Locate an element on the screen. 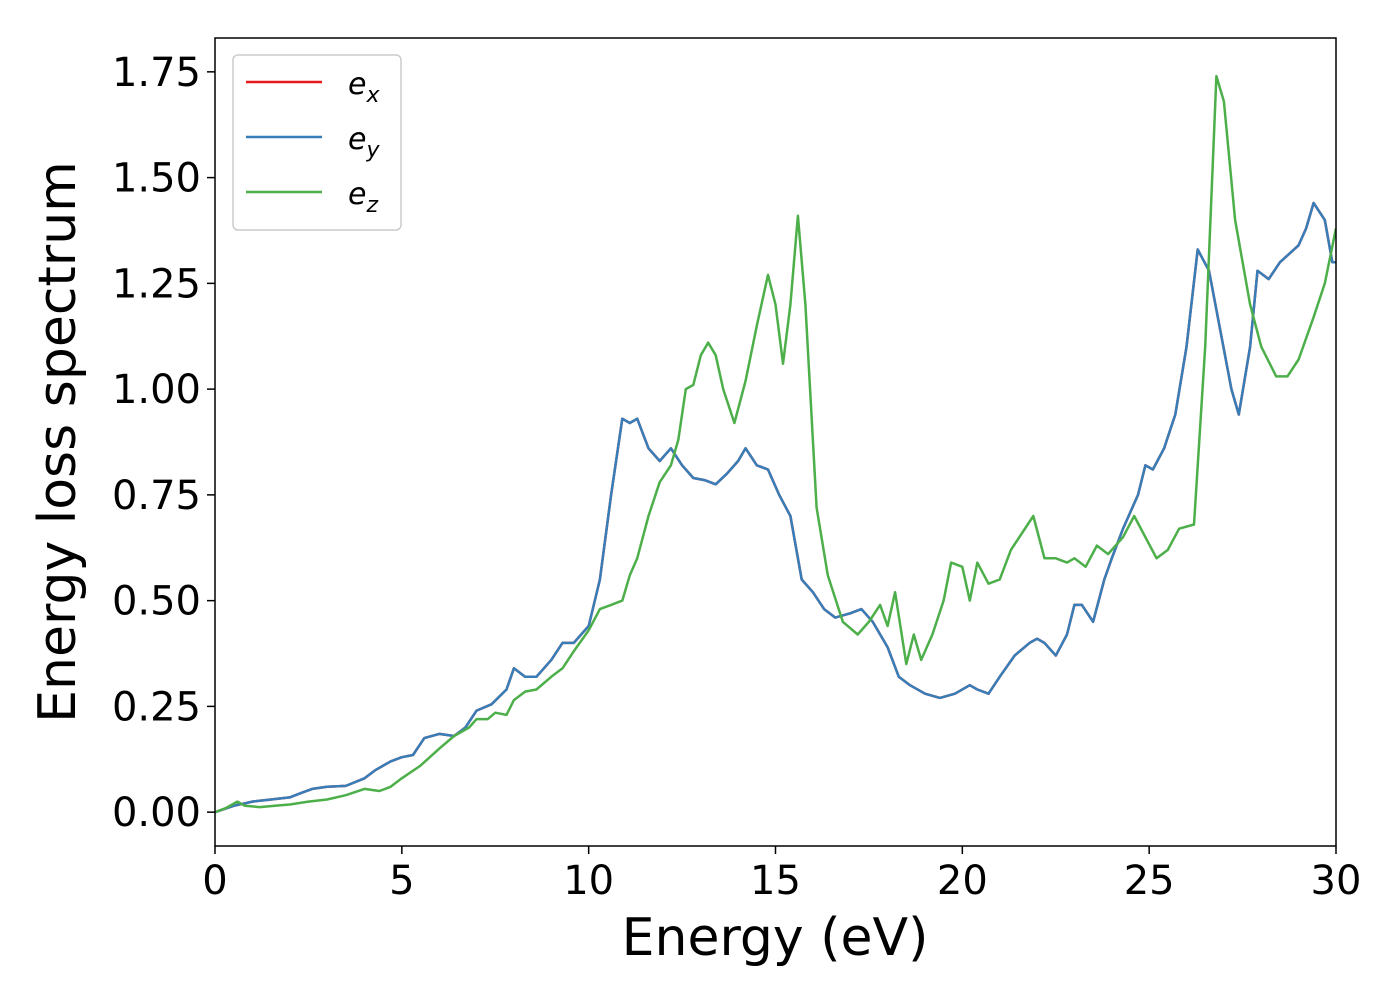 The width and height of the screenshot is (1400, 1000). y-tick-label: 0.25 is located at coordinates (156, 707).